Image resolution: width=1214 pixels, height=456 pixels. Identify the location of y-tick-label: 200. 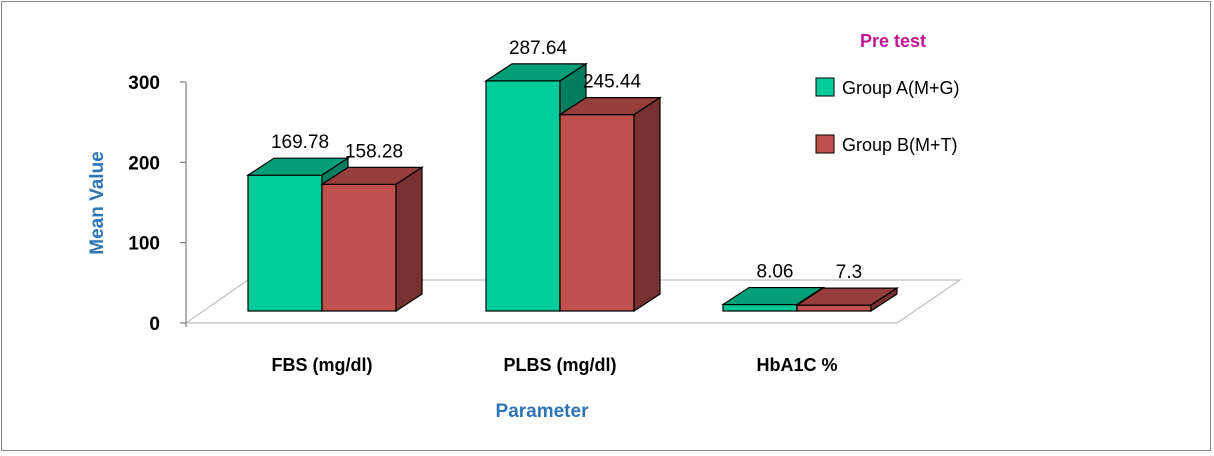
(144, 163).